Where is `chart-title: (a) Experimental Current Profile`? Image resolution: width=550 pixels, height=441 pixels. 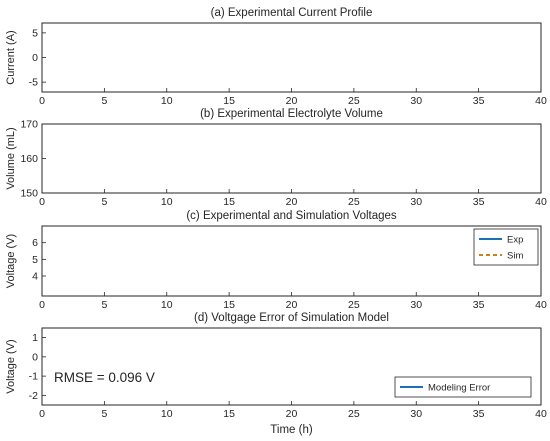 chart-title: (a) Experimental Current Profile is located at coordinates (292, 13).